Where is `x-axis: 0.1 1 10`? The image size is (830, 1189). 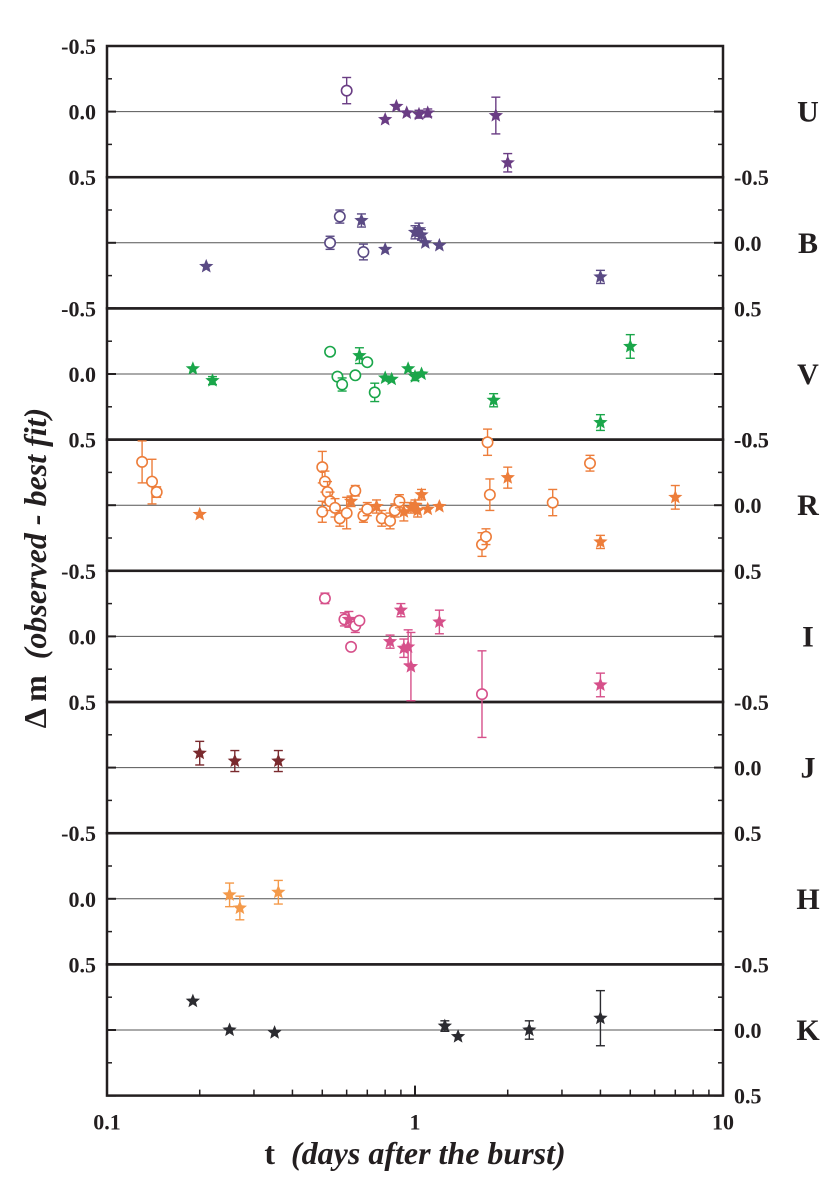 x-axis: 0.1 1 10 is located at coordinates (413, 1110).